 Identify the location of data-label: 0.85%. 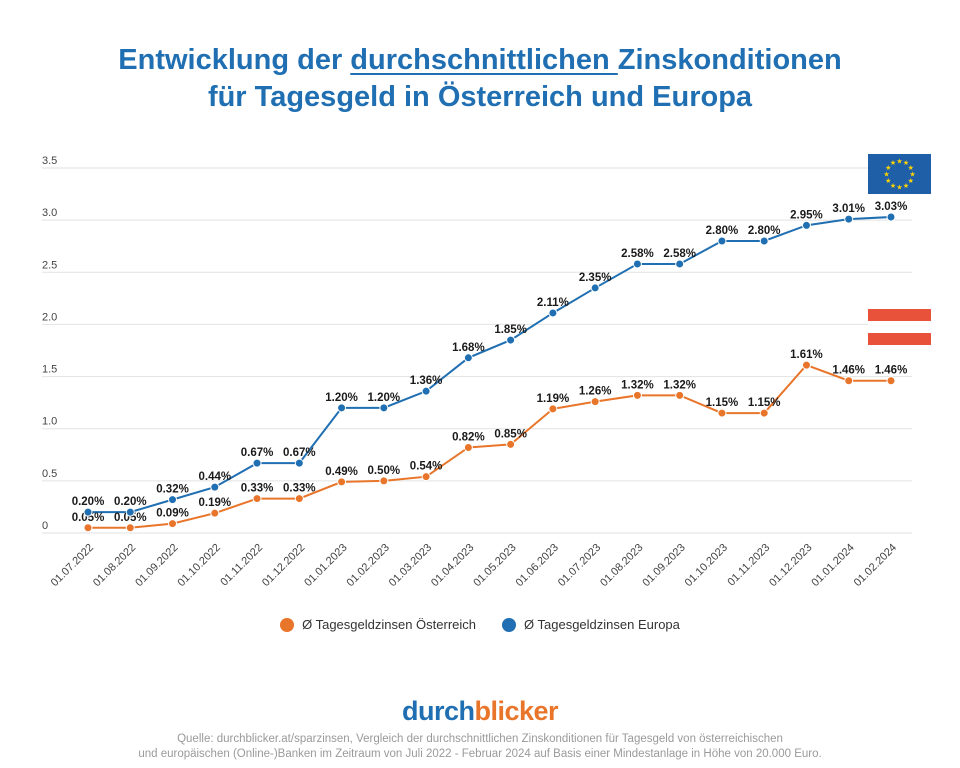
(510, 434).